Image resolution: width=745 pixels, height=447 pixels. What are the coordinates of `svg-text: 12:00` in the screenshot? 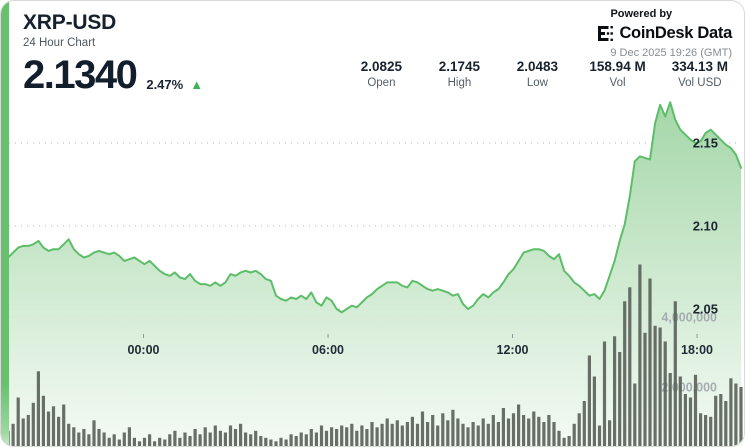 It's located at (513, 350).